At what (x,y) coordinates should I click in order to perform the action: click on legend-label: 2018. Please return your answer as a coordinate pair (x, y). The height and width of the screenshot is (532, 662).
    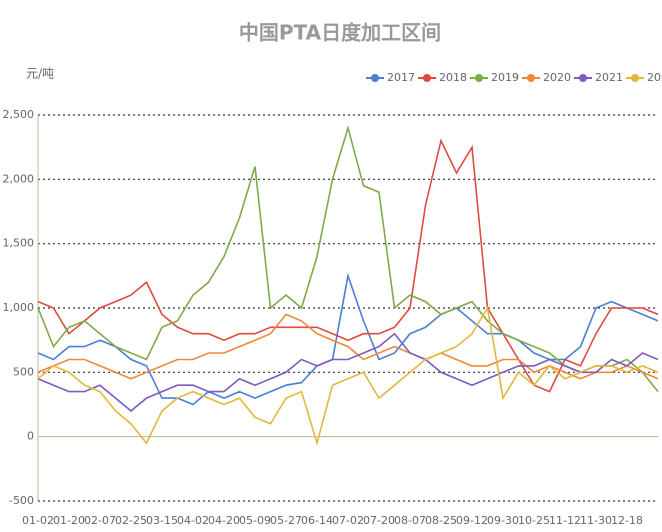
    Looking at the image, I should click on (453, 77).